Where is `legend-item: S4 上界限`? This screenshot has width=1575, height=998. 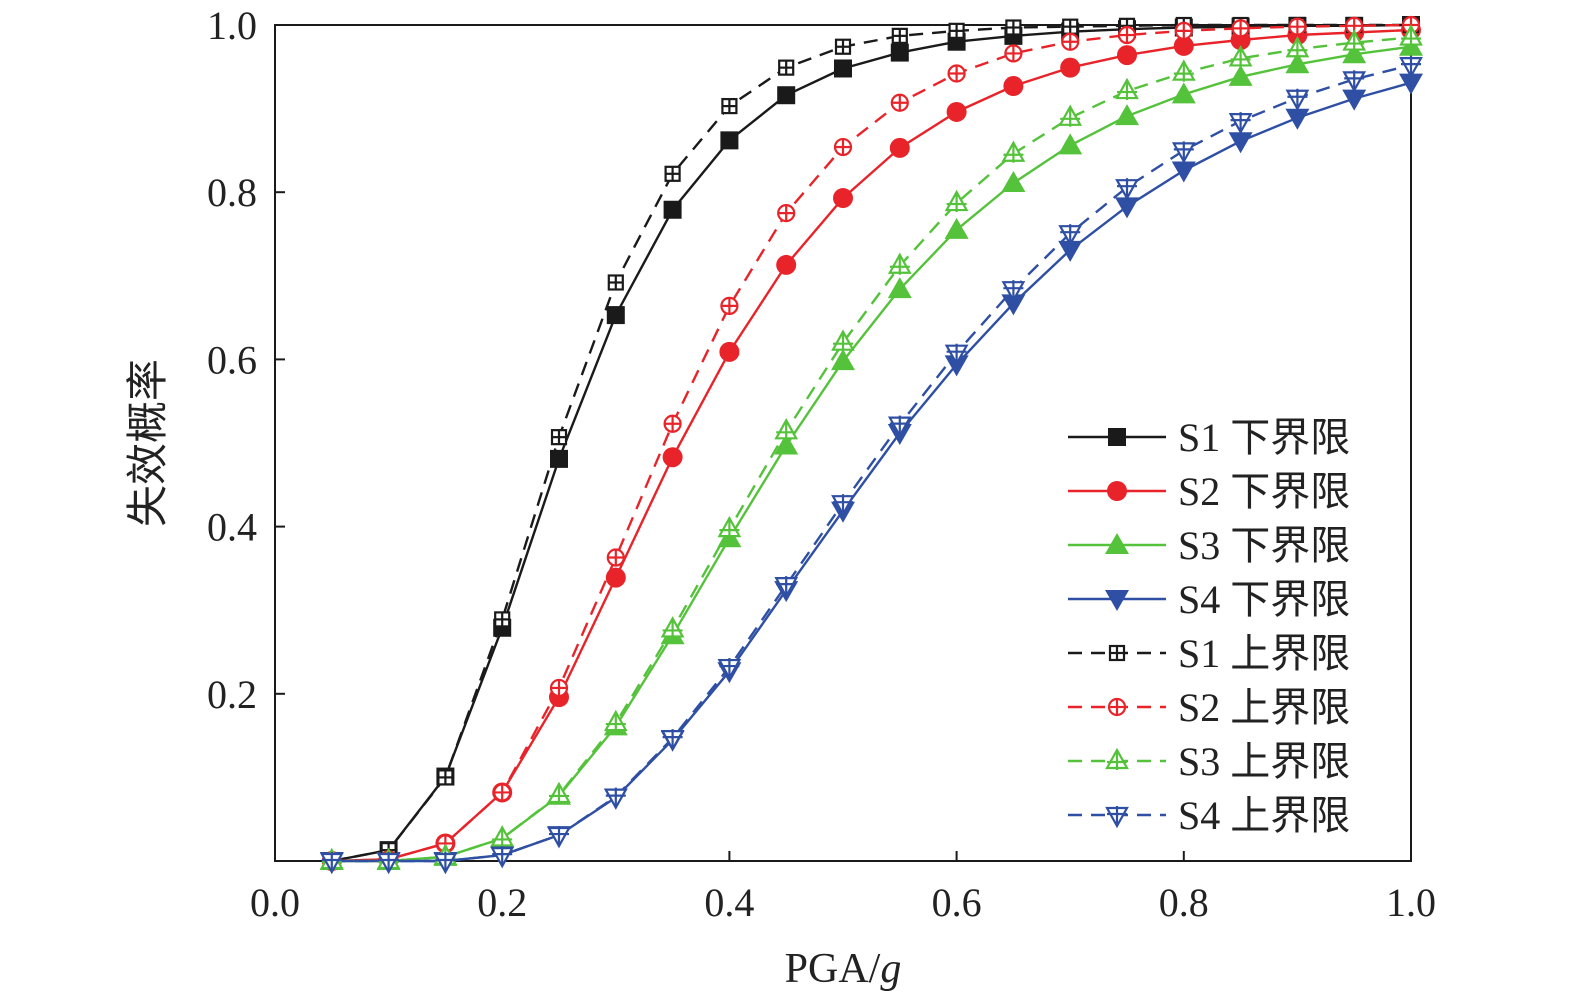 legend-item: S4 上界限 is located at coordinates (1209, 815).